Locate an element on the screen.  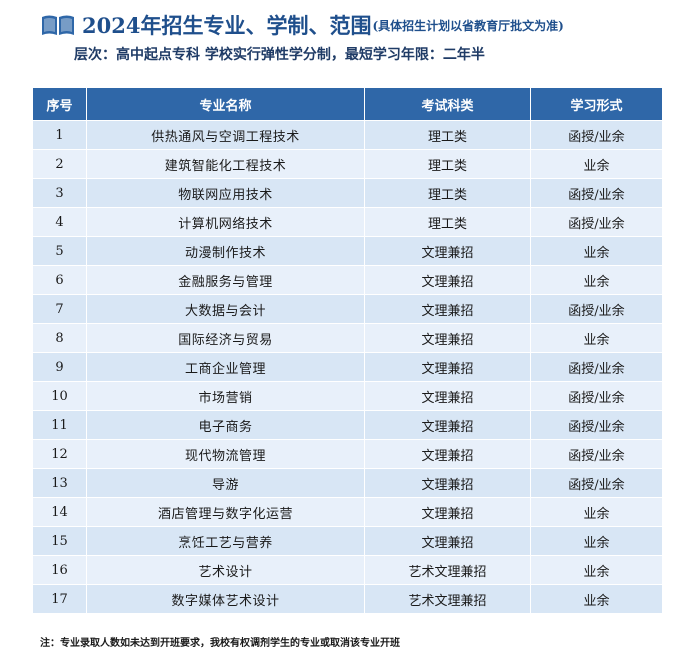
row-number-cell: 10 is located at coordinates (59, 396).